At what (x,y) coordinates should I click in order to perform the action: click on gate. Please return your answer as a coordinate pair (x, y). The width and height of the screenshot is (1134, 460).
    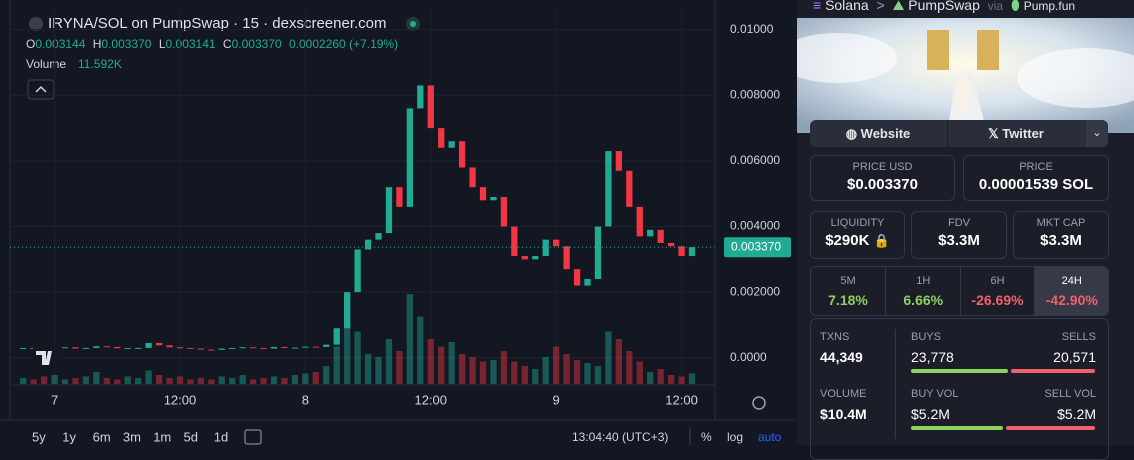
    Looking at the image, I should click on (988, 50).